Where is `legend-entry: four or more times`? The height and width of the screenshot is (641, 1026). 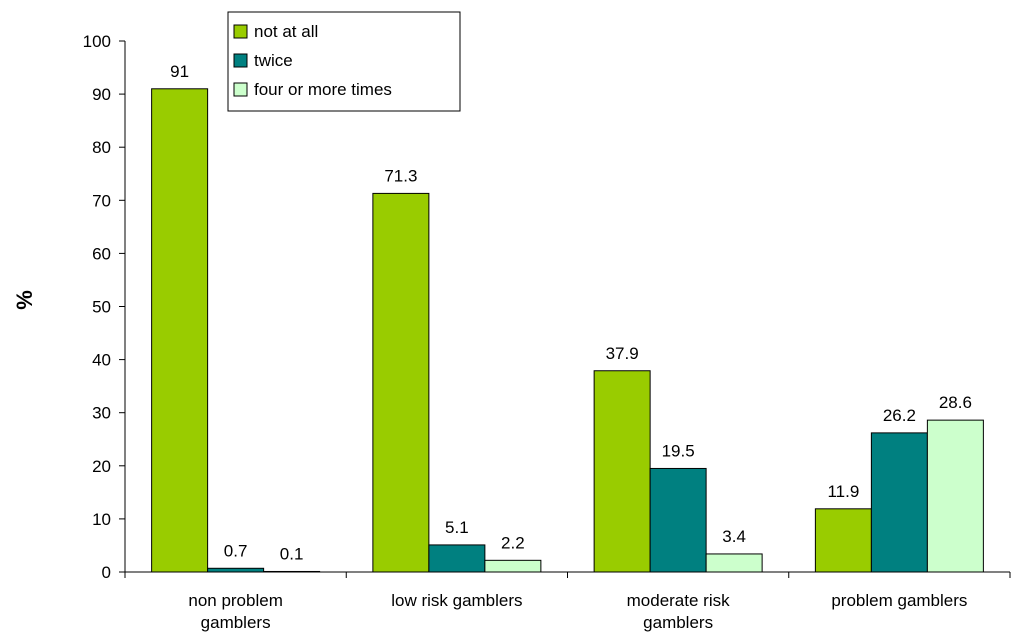 legend-entry: four or more times is located at coordinates (323, 89).